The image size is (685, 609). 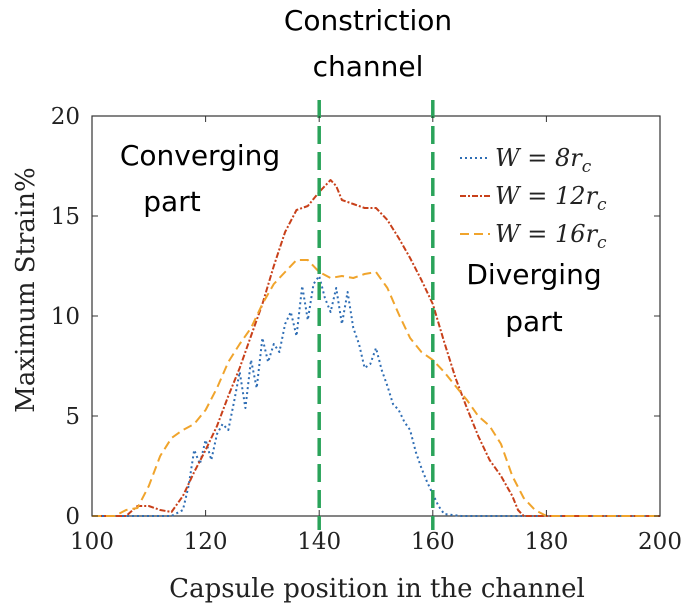 What do you see at coordinates (72, 517) in the screenshot?
I see `y-tick-label: 0` at bounding box center [72, 517].